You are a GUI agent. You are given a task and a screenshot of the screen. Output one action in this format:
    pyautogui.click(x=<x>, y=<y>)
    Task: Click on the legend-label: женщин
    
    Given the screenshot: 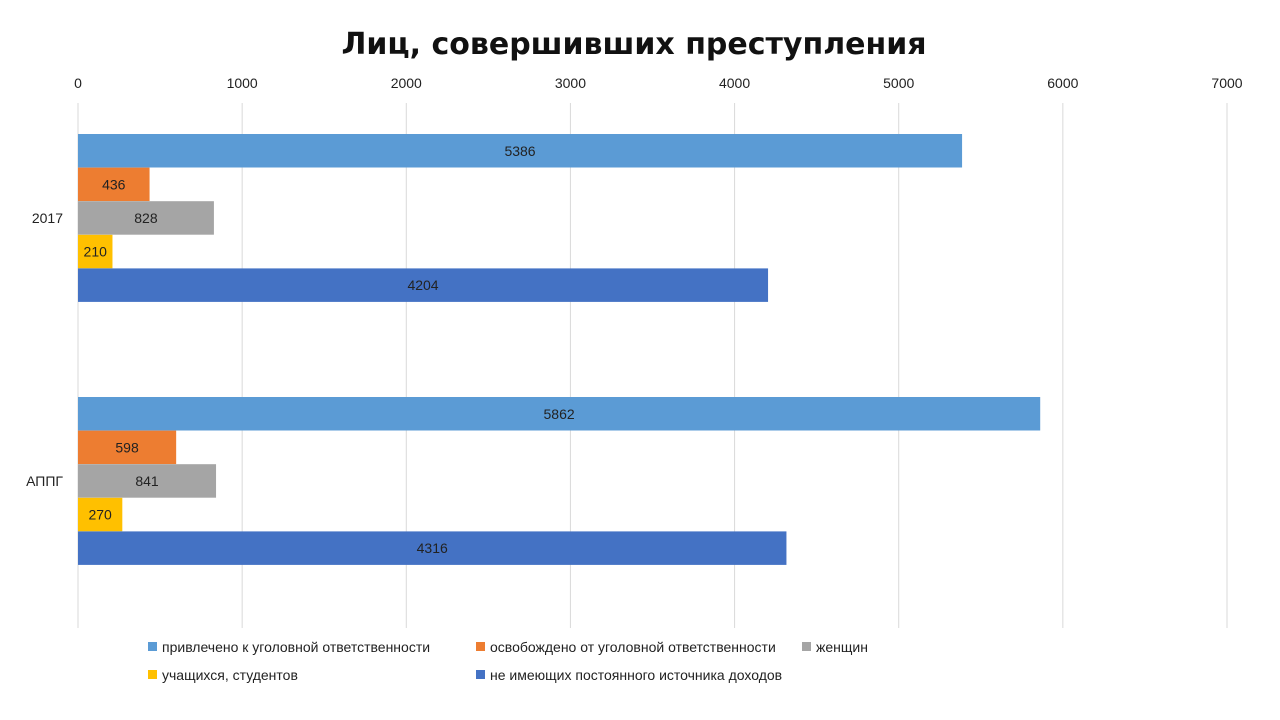 What is the action you would take?
    pyautogui.click(x=842, y=647)
    